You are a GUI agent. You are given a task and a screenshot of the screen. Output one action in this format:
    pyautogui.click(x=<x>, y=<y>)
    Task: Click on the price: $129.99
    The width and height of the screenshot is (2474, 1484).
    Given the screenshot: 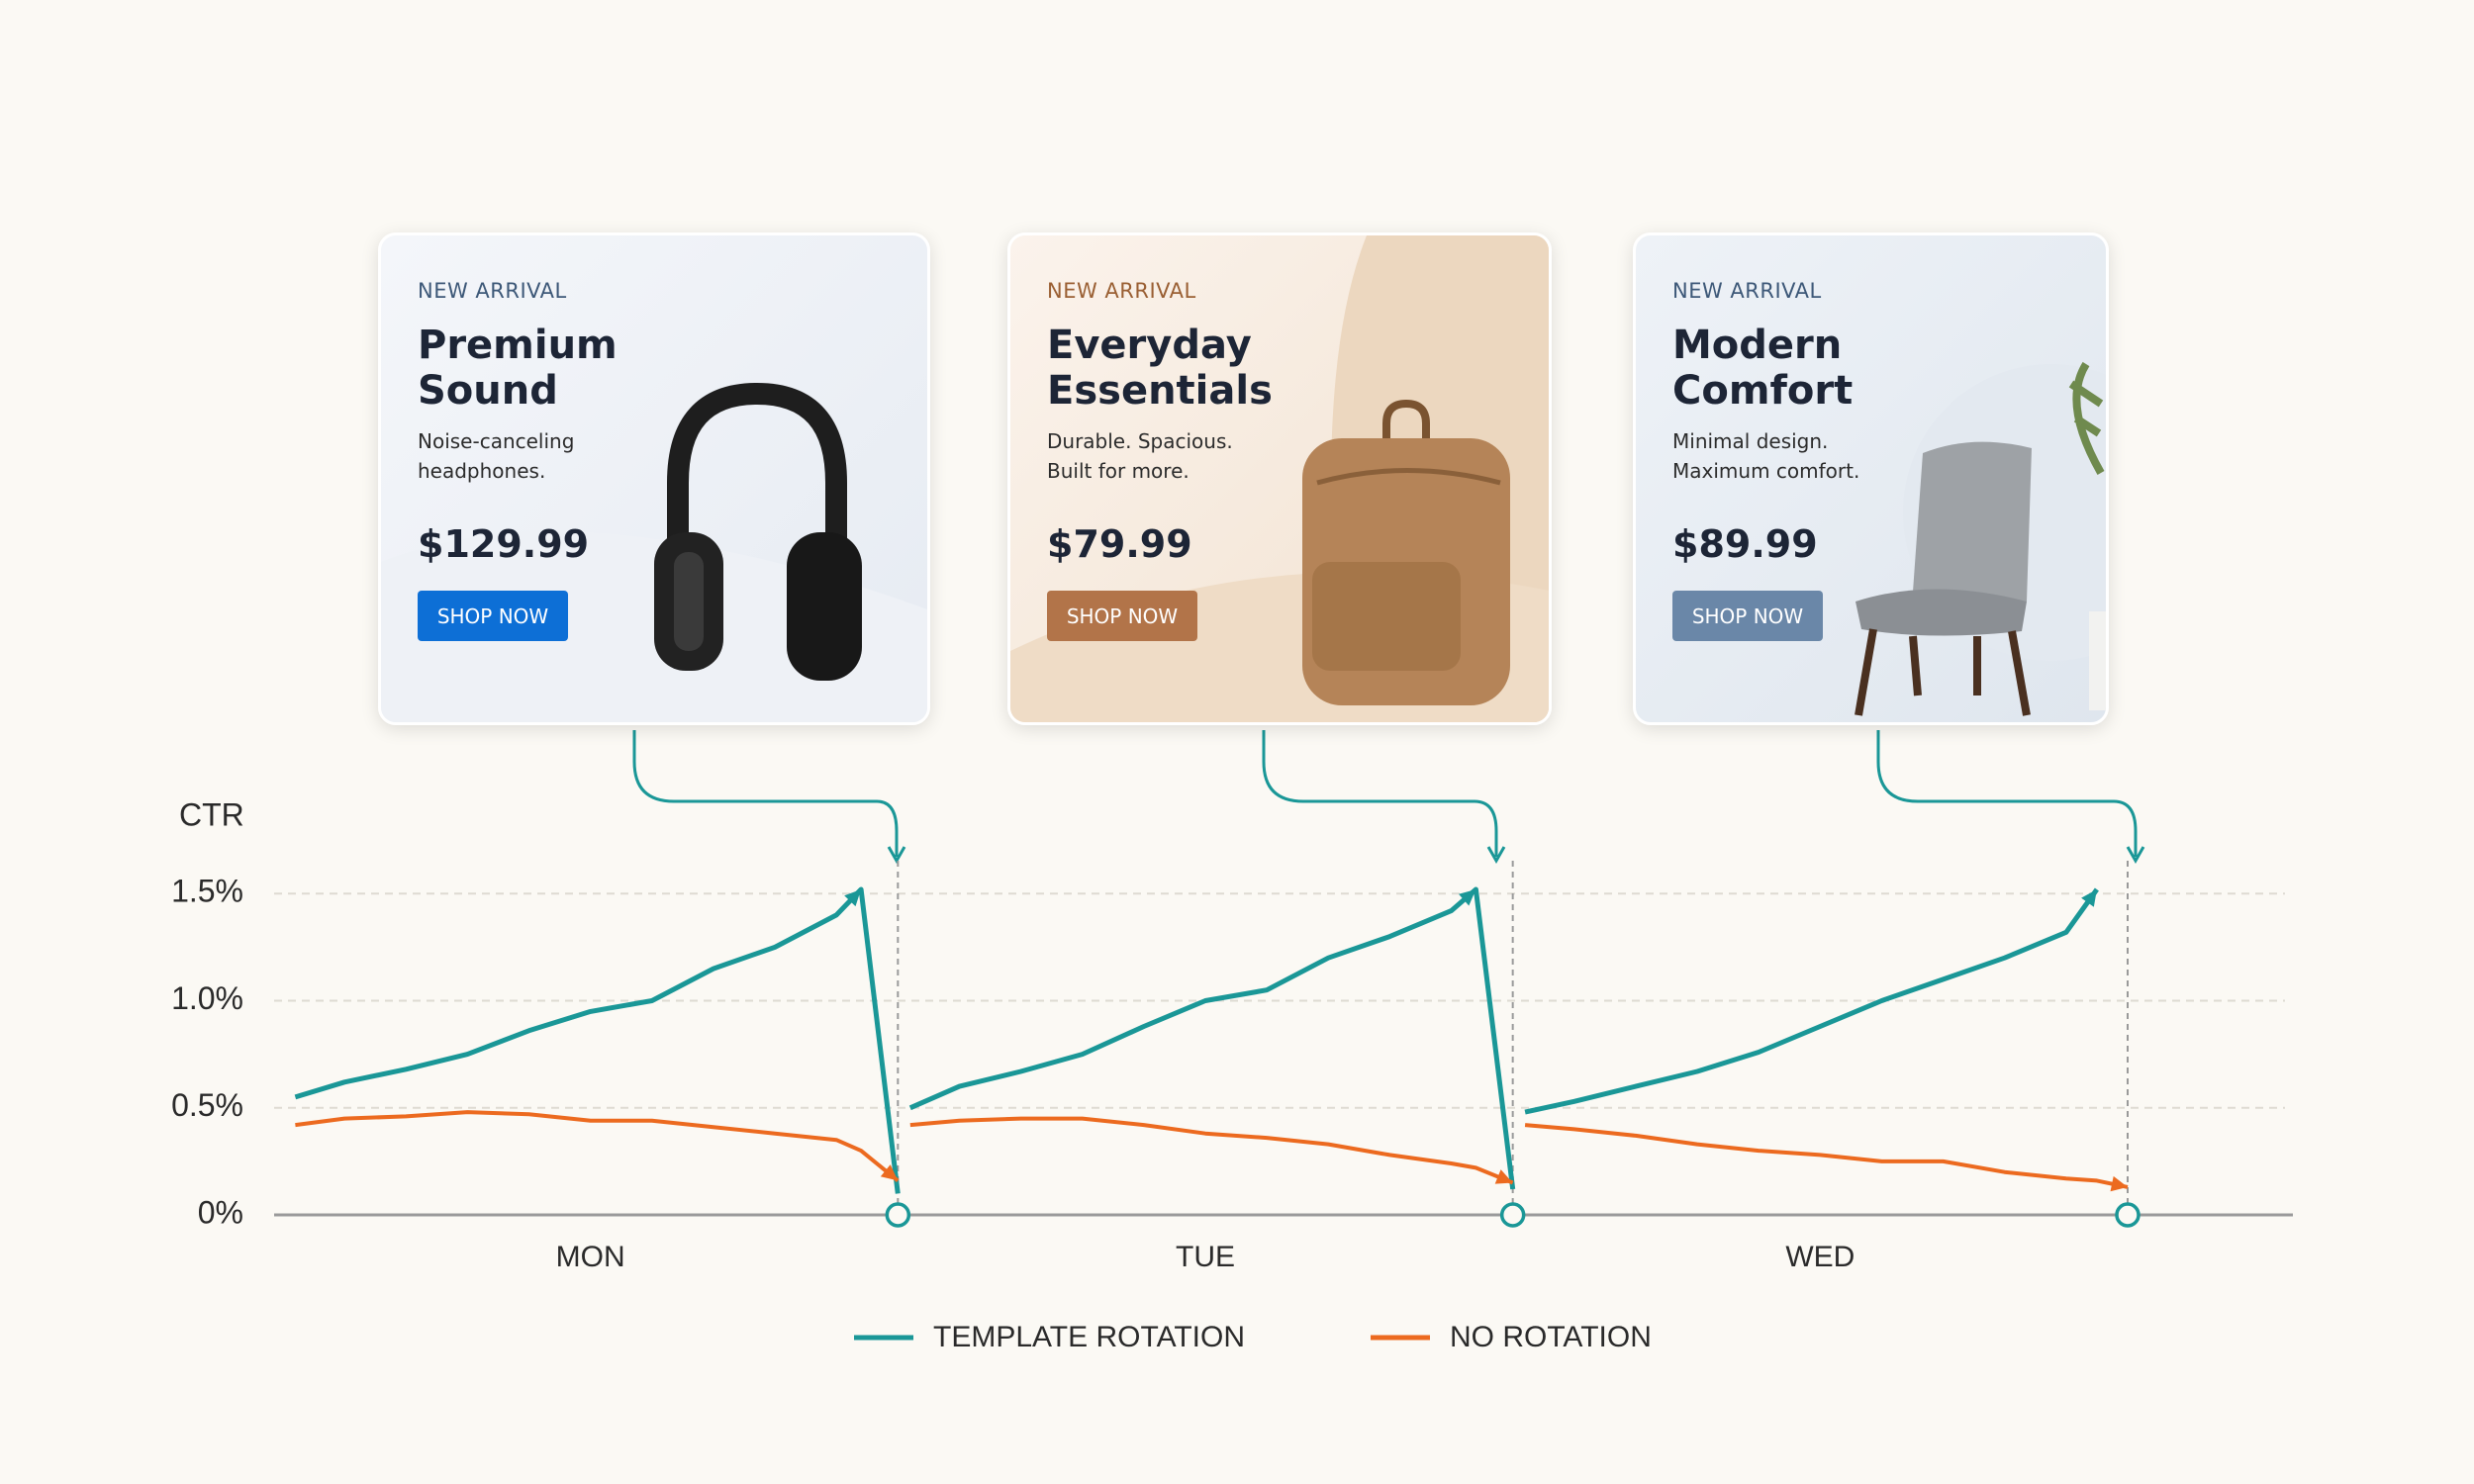 What is the action you would take?
    pyautogui.click(x=504, y=544)
    